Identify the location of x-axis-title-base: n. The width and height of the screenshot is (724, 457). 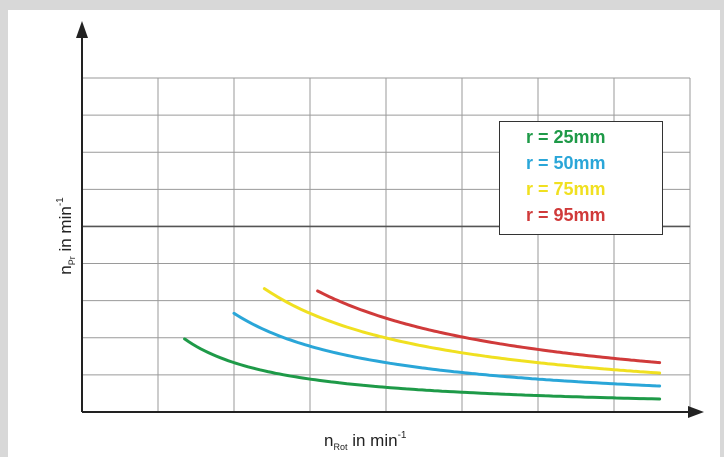
(329, 440).